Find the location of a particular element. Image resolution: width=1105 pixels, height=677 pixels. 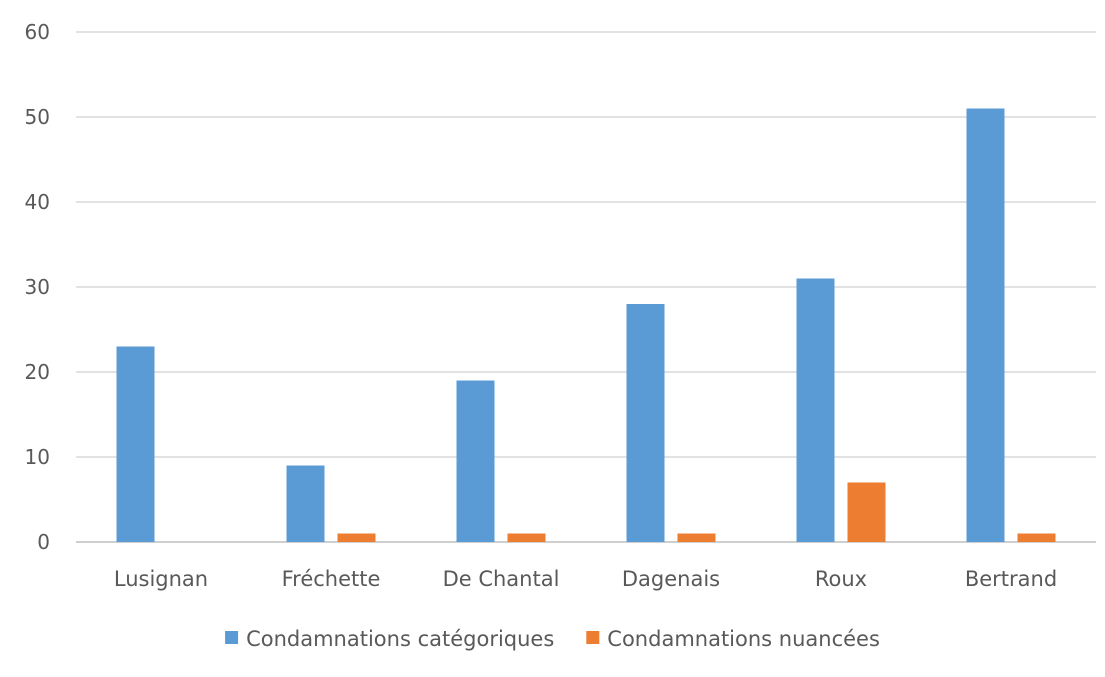

x-category-label: De Chantal is located at coordinates (501, 579).